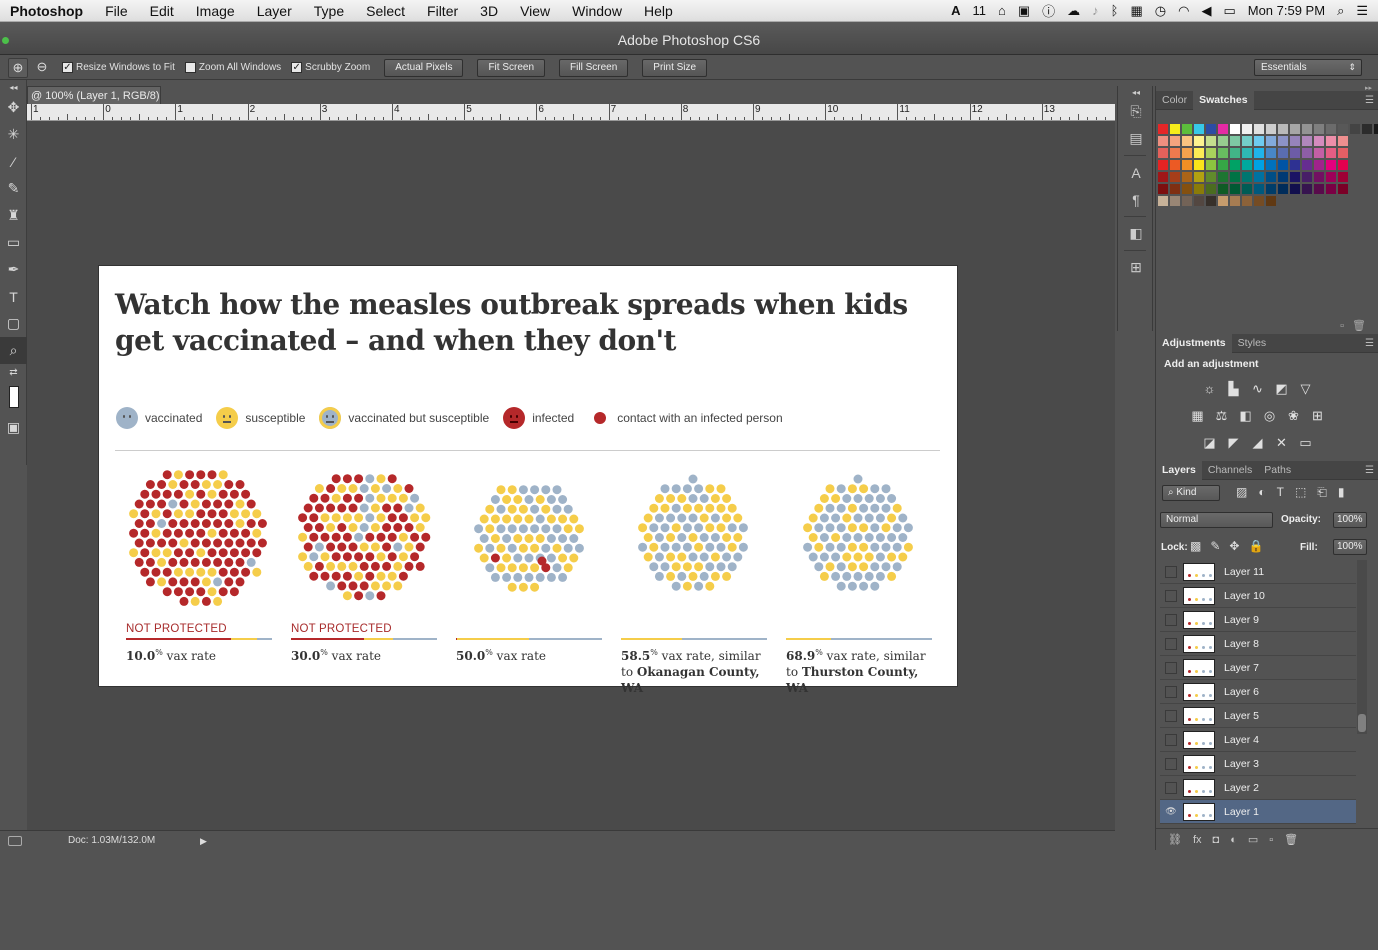  What do you see at coordinates (1136, 199) in the screenshot?
I see `paragraph-icon: ¶` at bounding box center [1136, 199].